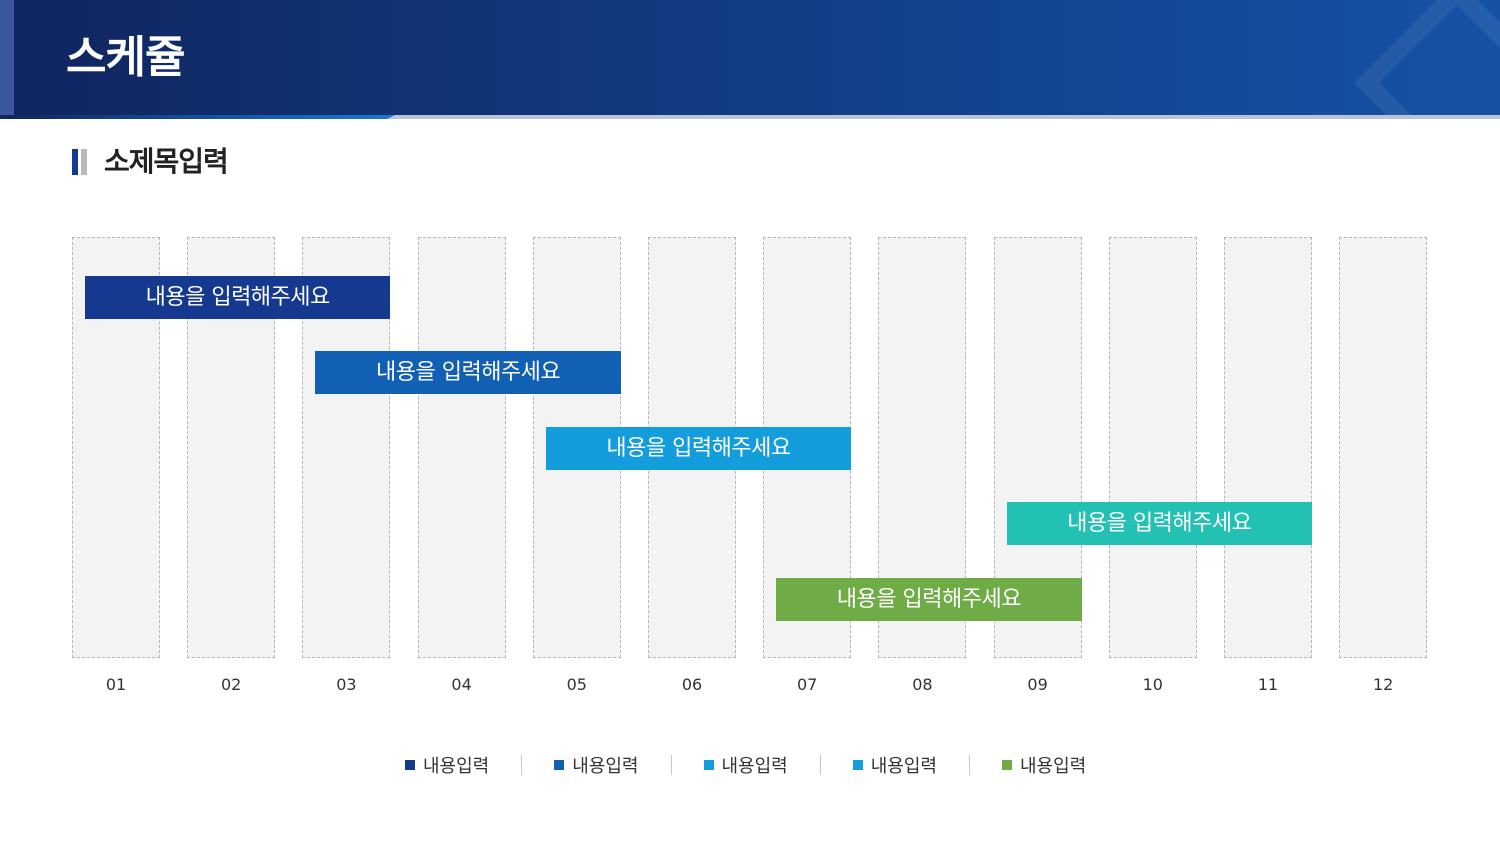 This screenshot has width=1500, height=844. What do you see at coordinates (75, 162) in the screenshot?
I see `subtitle-marker-dark` at bounding box center [75, 162].